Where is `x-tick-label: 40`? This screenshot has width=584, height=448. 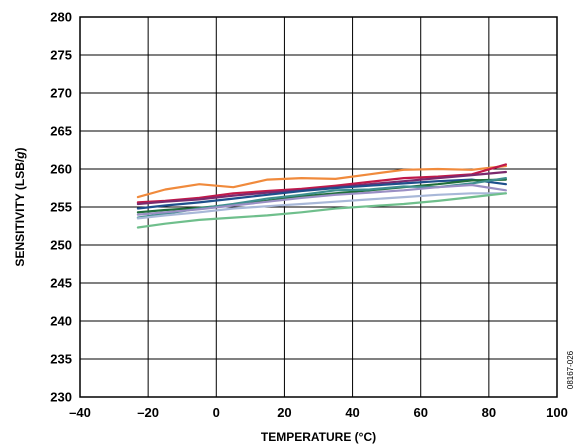 x-tick-label: 40 is located at coordinates (352, 412).